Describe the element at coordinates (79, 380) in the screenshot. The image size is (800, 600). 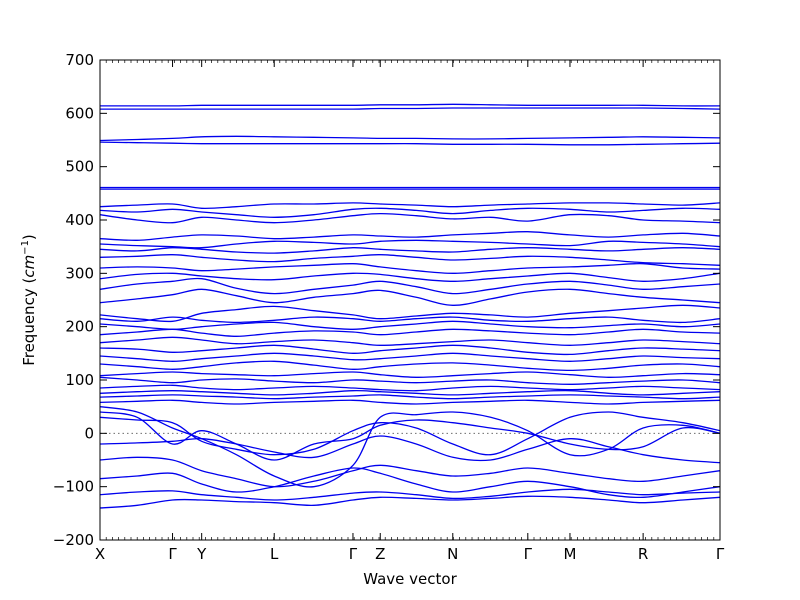
I see `y-tick-label: 100` at that location.